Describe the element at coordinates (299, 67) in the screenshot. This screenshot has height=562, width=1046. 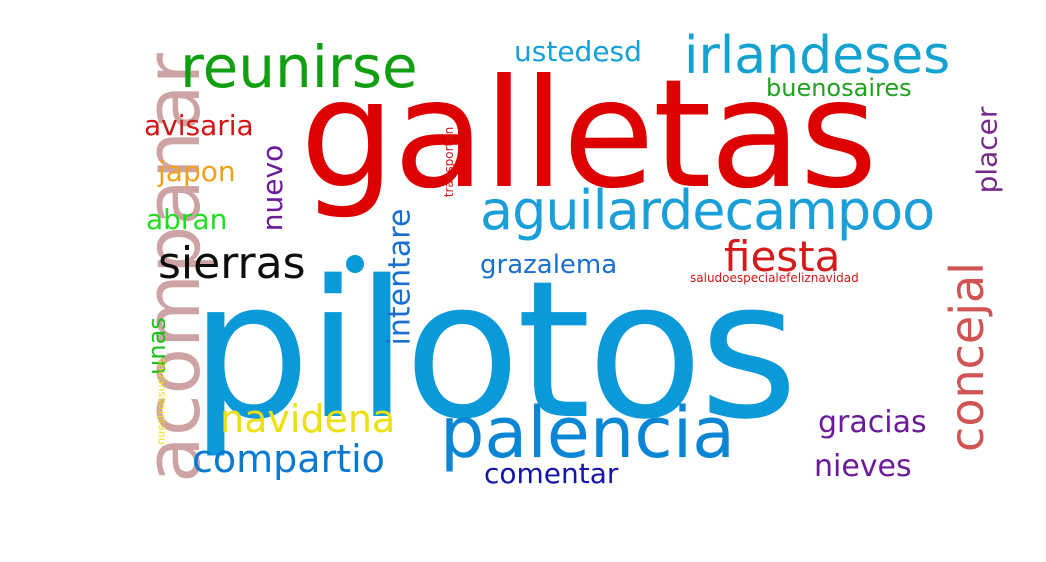
I see `word-reunirse: reunirse` at that location.